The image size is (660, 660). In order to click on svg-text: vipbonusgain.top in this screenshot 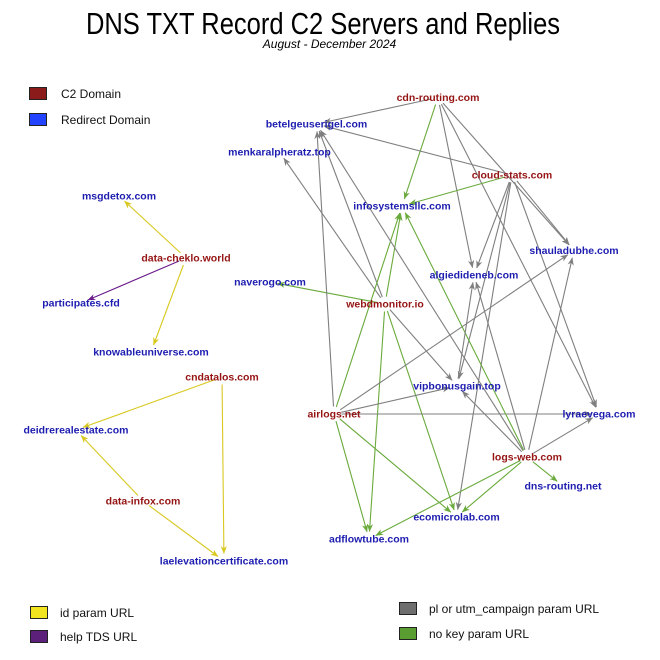, I will do `click(457, 387)`.